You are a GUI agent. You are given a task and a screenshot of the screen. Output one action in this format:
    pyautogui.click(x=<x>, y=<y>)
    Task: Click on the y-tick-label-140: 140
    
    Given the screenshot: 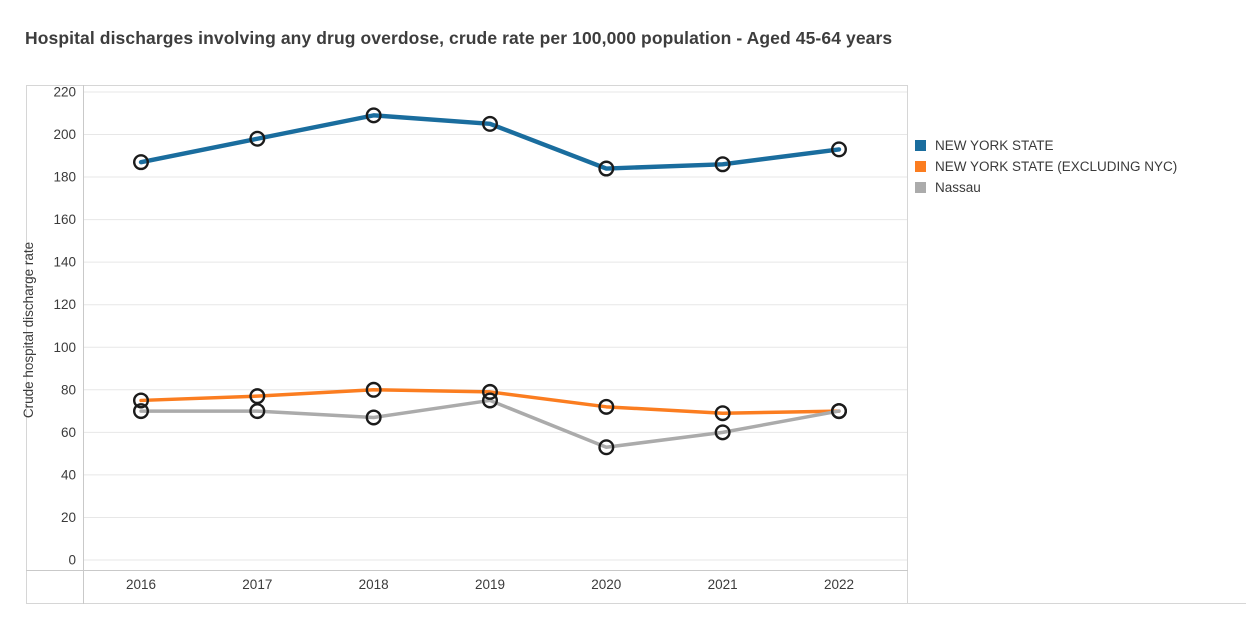 What is the action you would take?
    pyautogui.click(x=64, y=262)
    